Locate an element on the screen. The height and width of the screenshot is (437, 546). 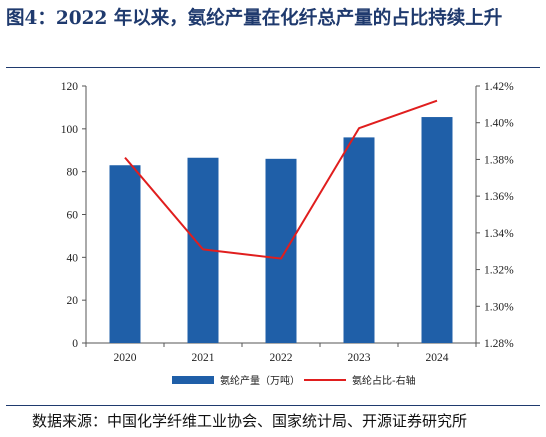
right-tick-label: 1.42% is located at coordinates (499, 87).